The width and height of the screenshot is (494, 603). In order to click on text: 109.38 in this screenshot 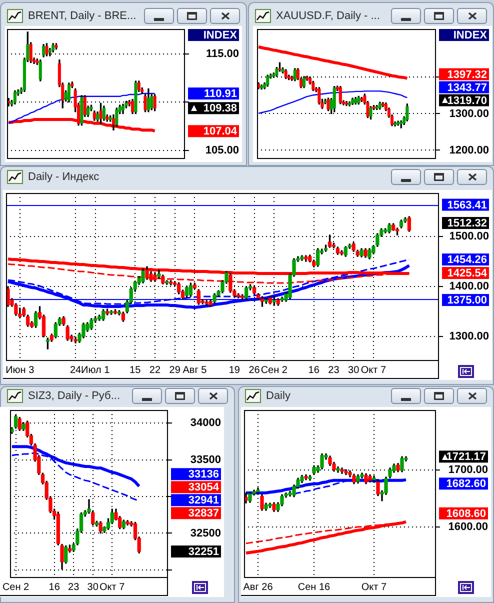, I will do `click(220, 108)`.